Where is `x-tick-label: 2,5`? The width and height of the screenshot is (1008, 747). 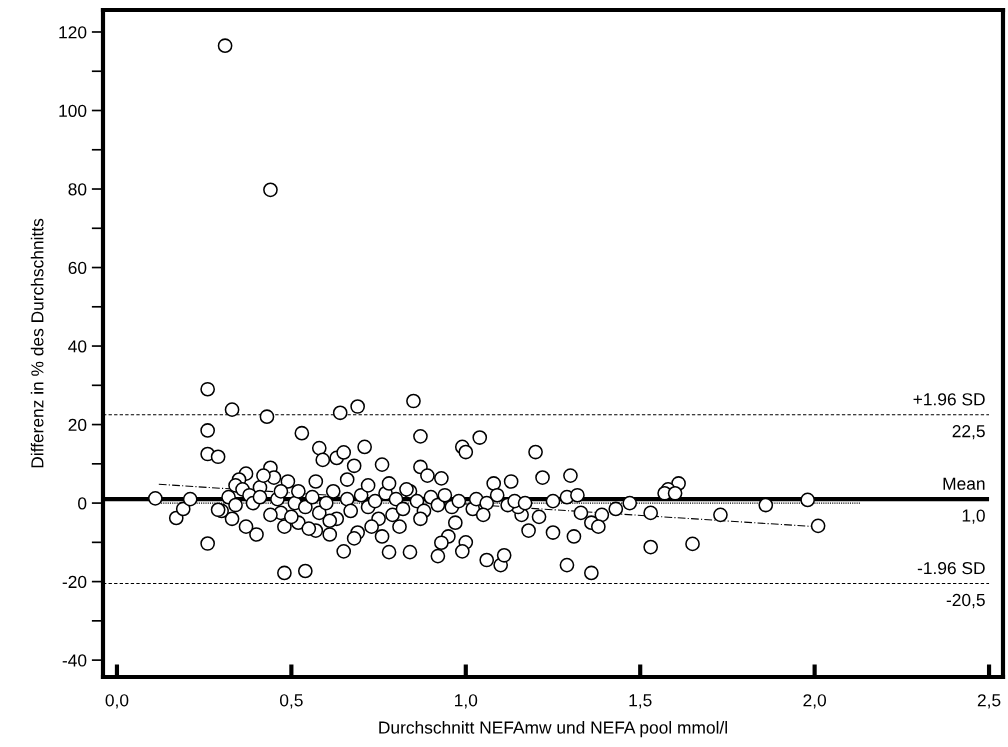 x-tick-label: 2,5 is located at coordinates (989, 701).